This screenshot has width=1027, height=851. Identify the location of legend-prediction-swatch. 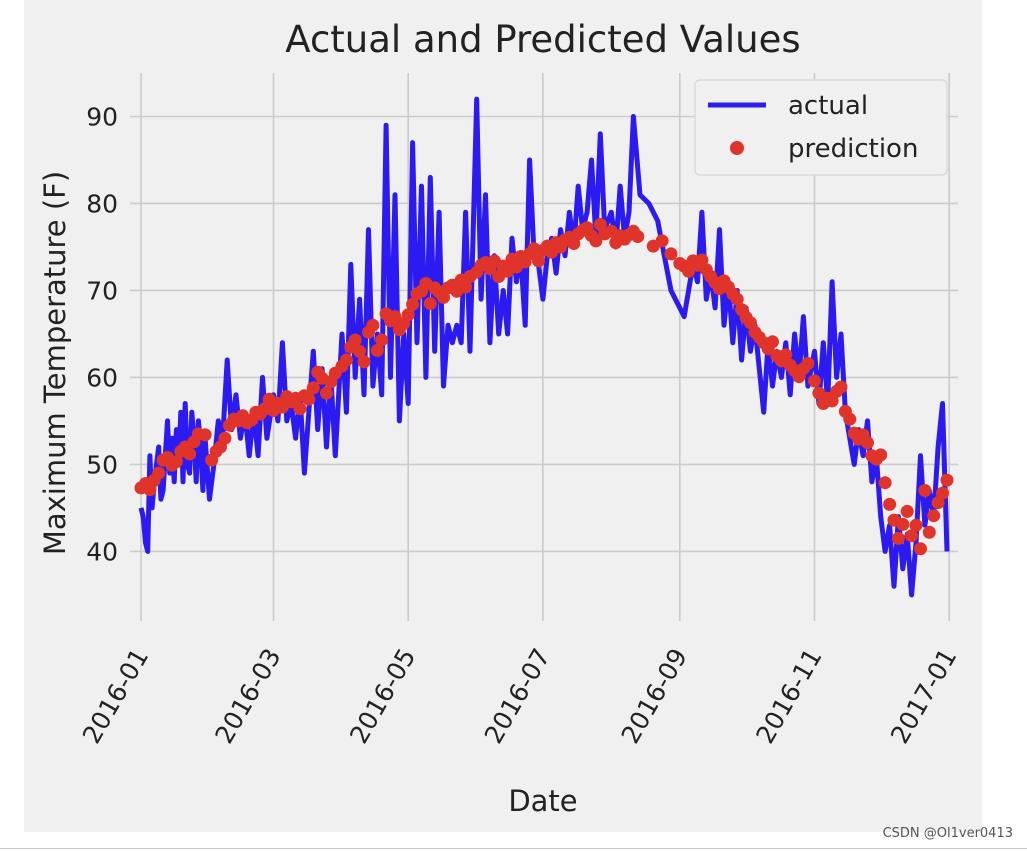
(737, 148).